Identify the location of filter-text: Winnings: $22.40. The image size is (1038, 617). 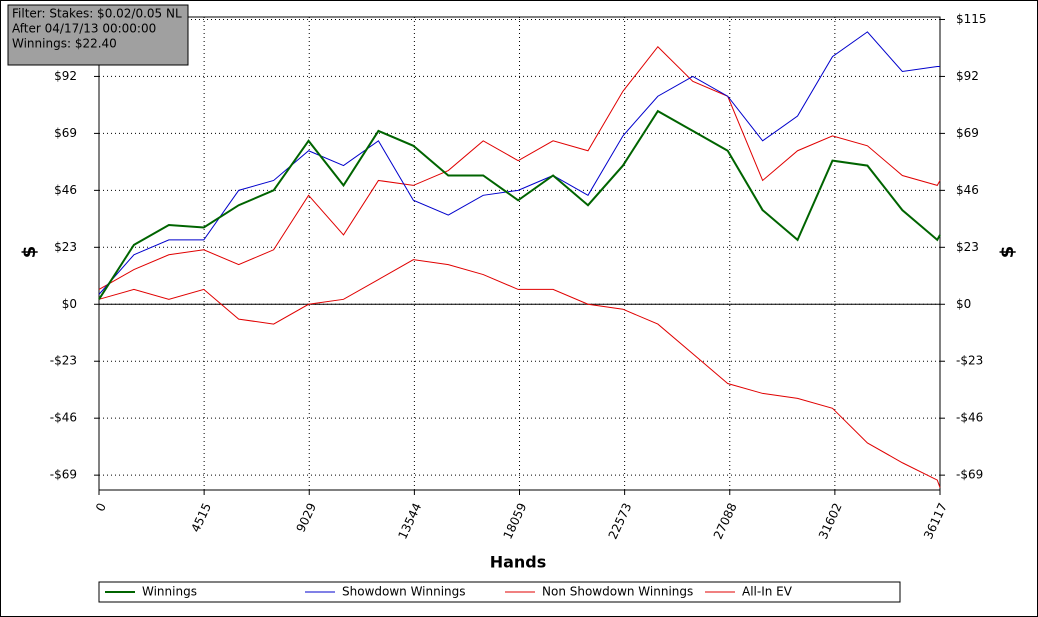
(64, 44).